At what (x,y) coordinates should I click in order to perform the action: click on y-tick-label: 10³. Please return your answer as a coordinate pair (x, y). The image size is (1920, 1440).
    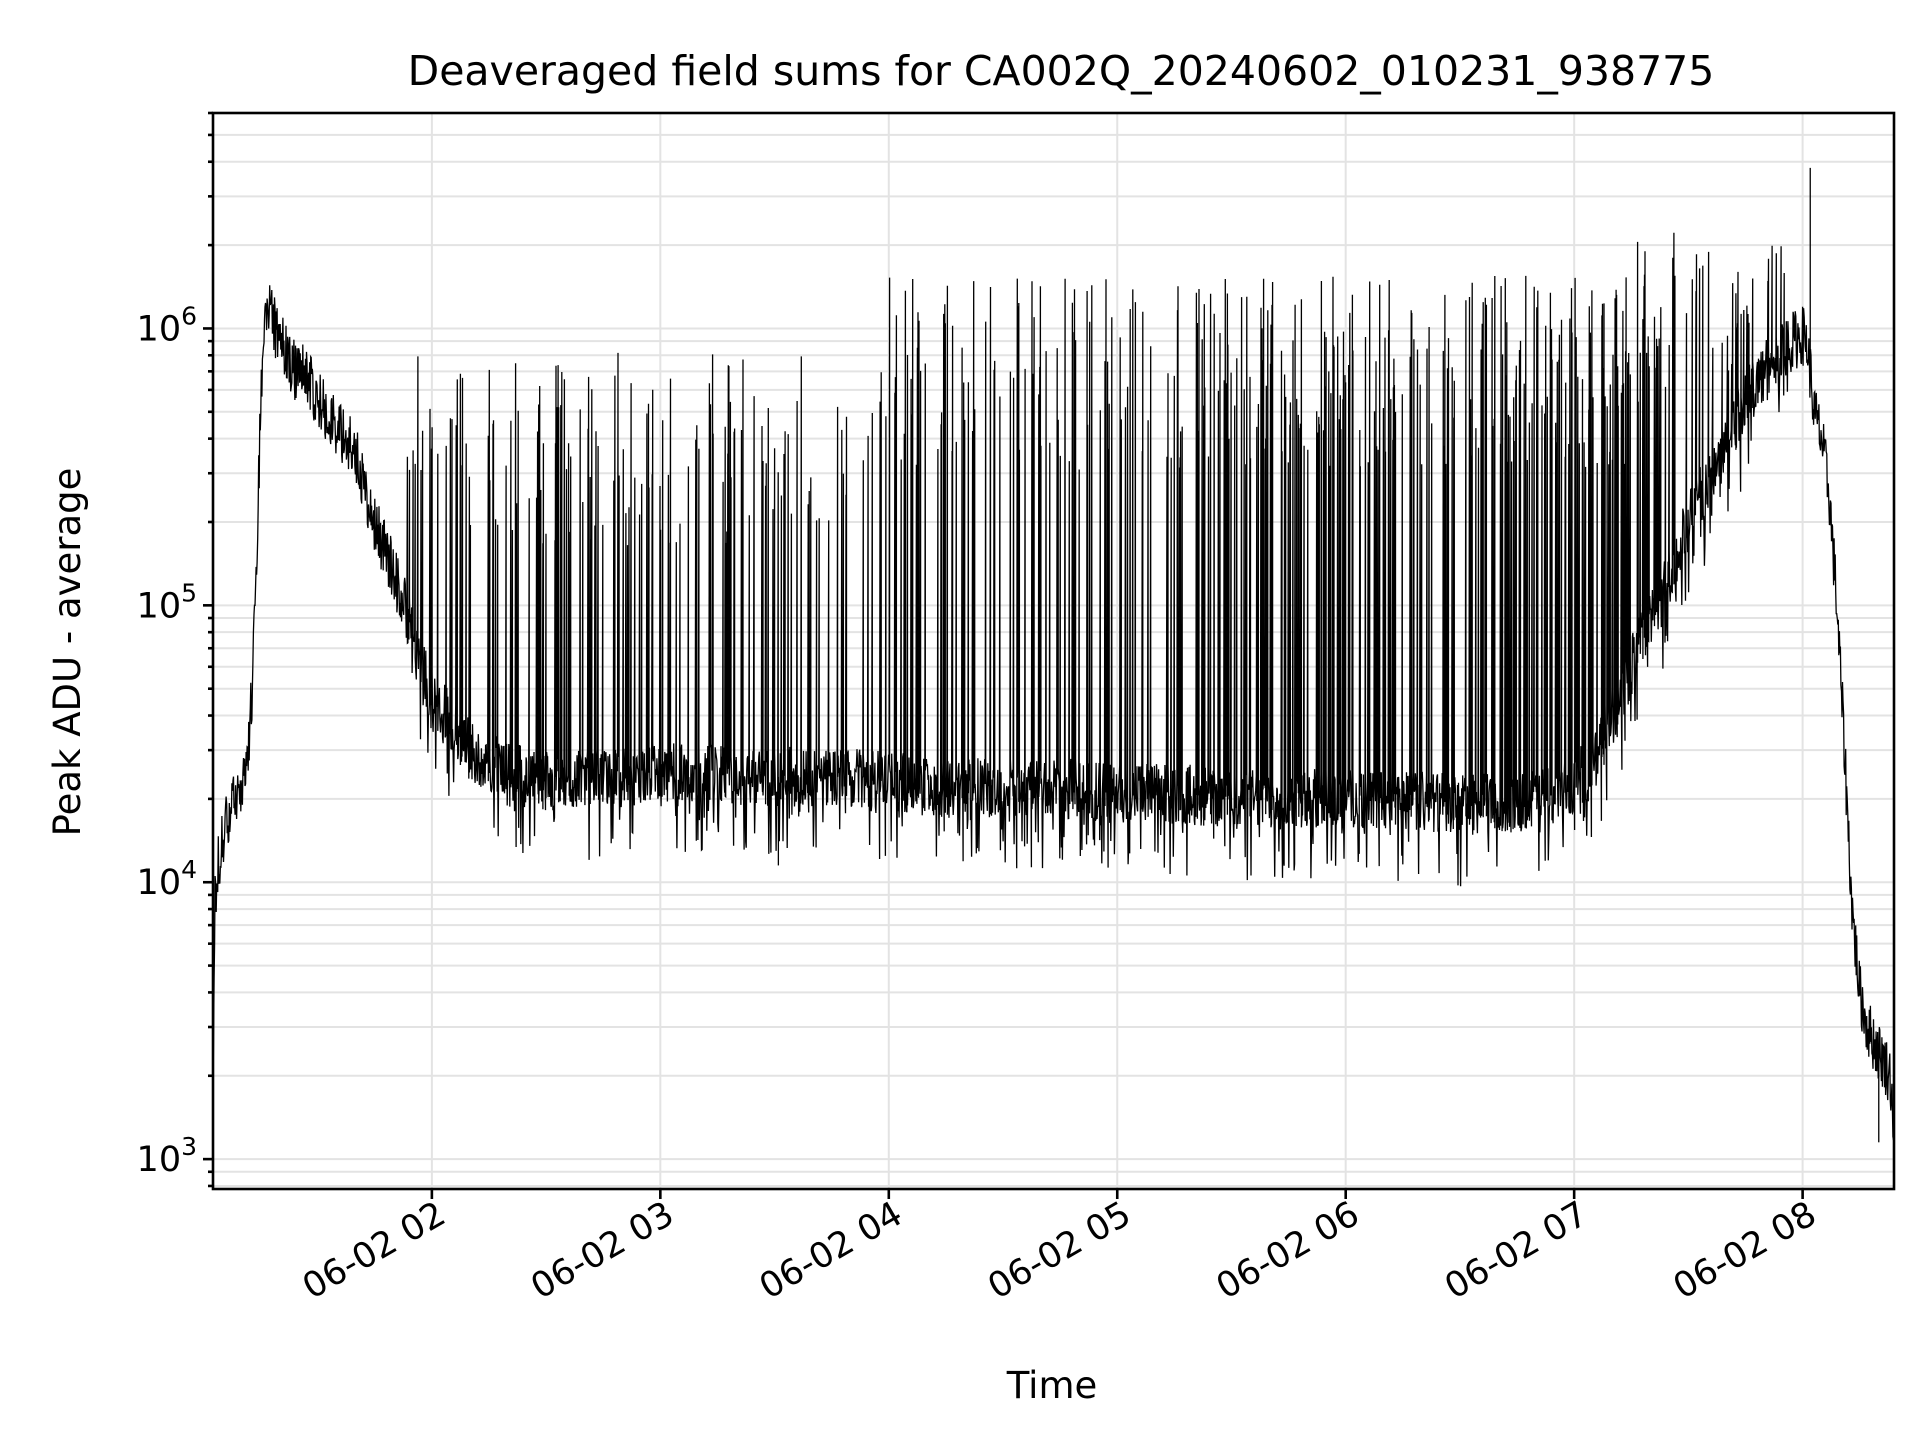
    Looking at the image, I should click on (167, 1156).